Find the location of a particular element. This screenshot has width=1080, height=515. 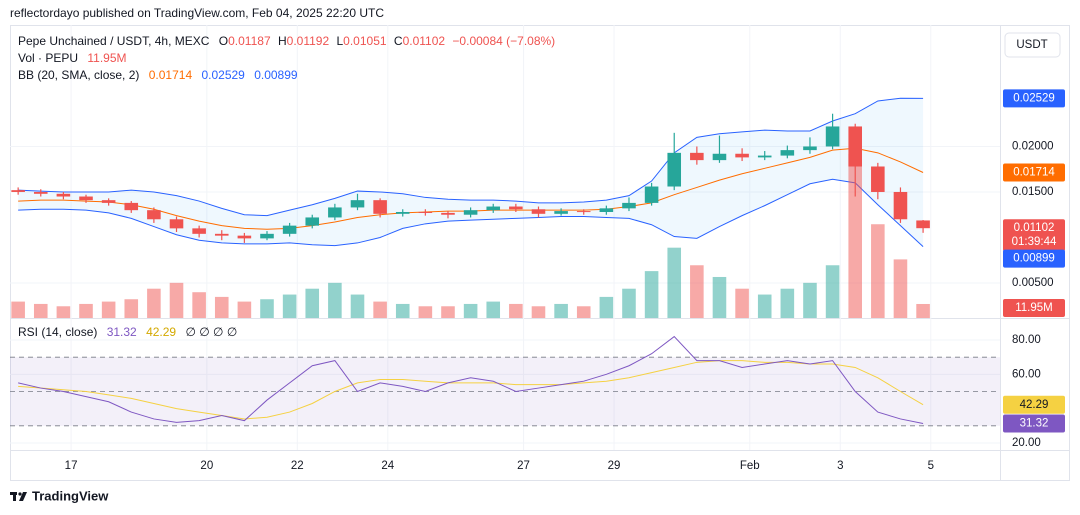

x-tick-label: 24 is located at coordinates (387, 466).